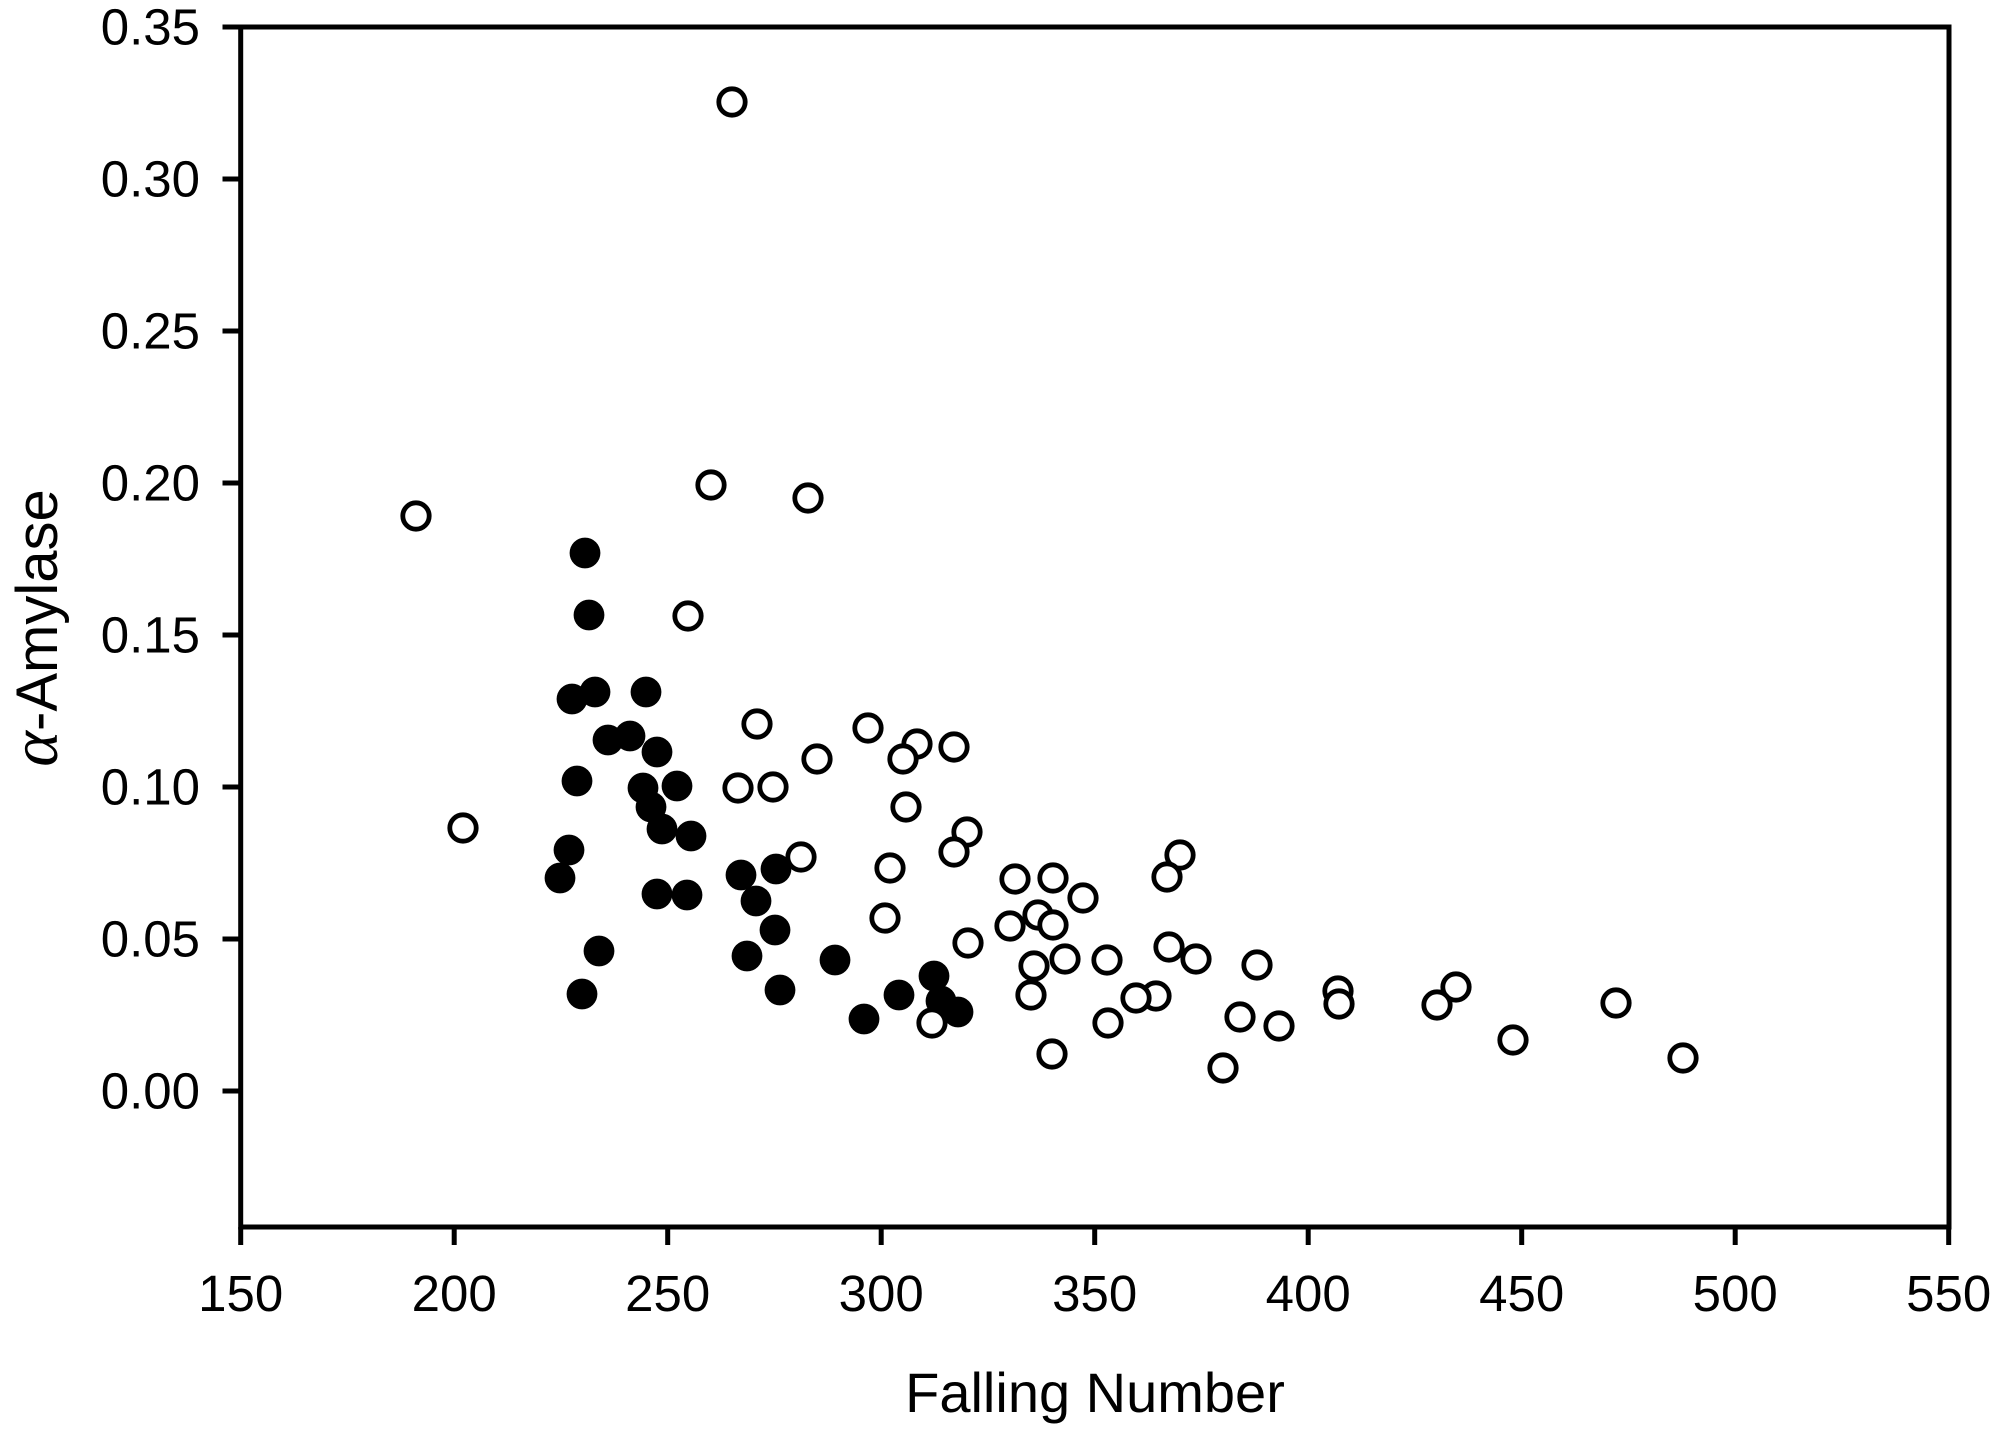  What do you see at coordinates (150, 28) in the screenshot?
I see `svg-text: 0.35` at bounding box center [150, 28].